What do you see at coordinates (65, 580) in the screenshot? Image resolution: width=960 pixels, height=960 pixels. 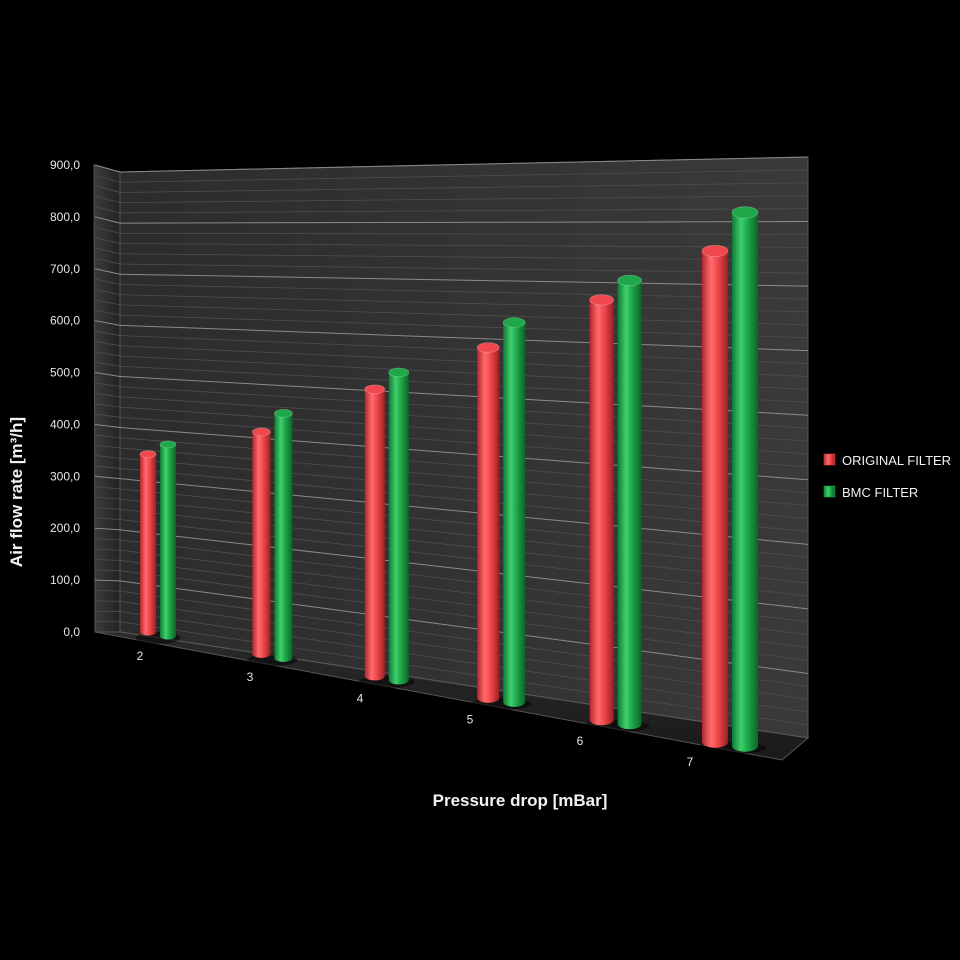 I see `y-tick-label: 100,0` at bounding box center [65, 580].